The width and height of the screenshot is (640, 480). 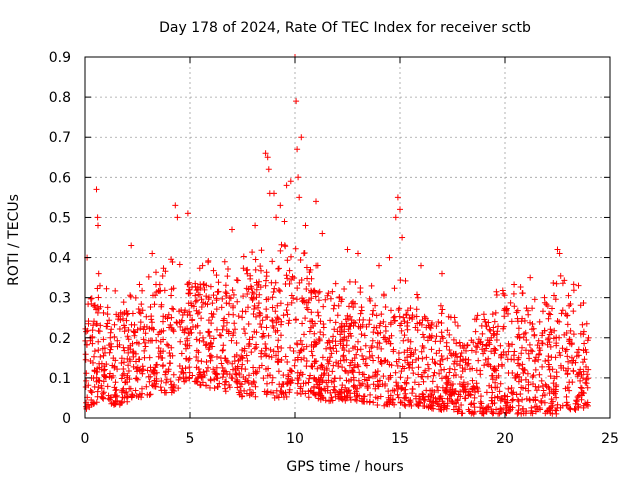 I want to click on y-tick-label: 0, so click(x=66, y=419).